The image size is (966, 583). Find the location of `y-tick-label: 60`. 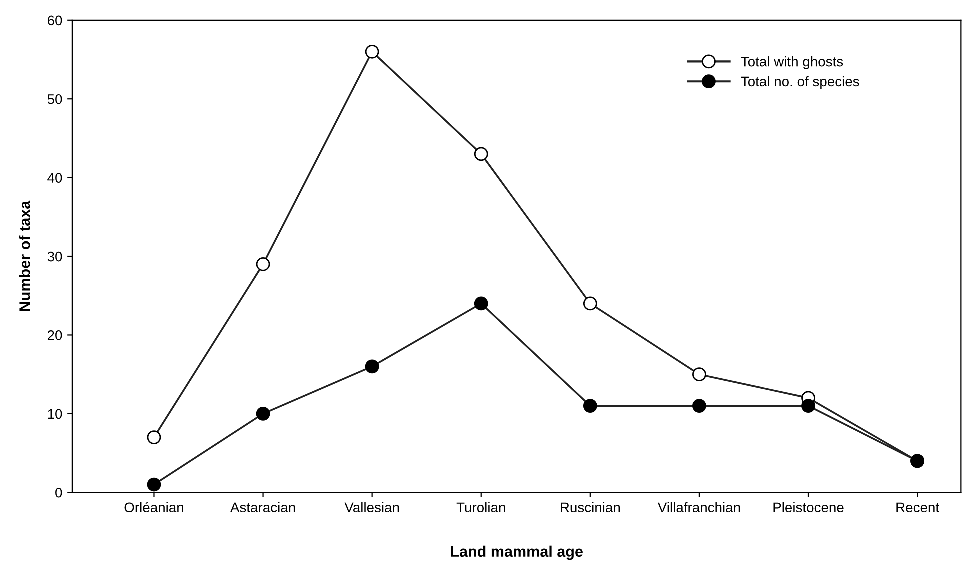

y-tick-label: 60 is located at coordinates (55, 21).